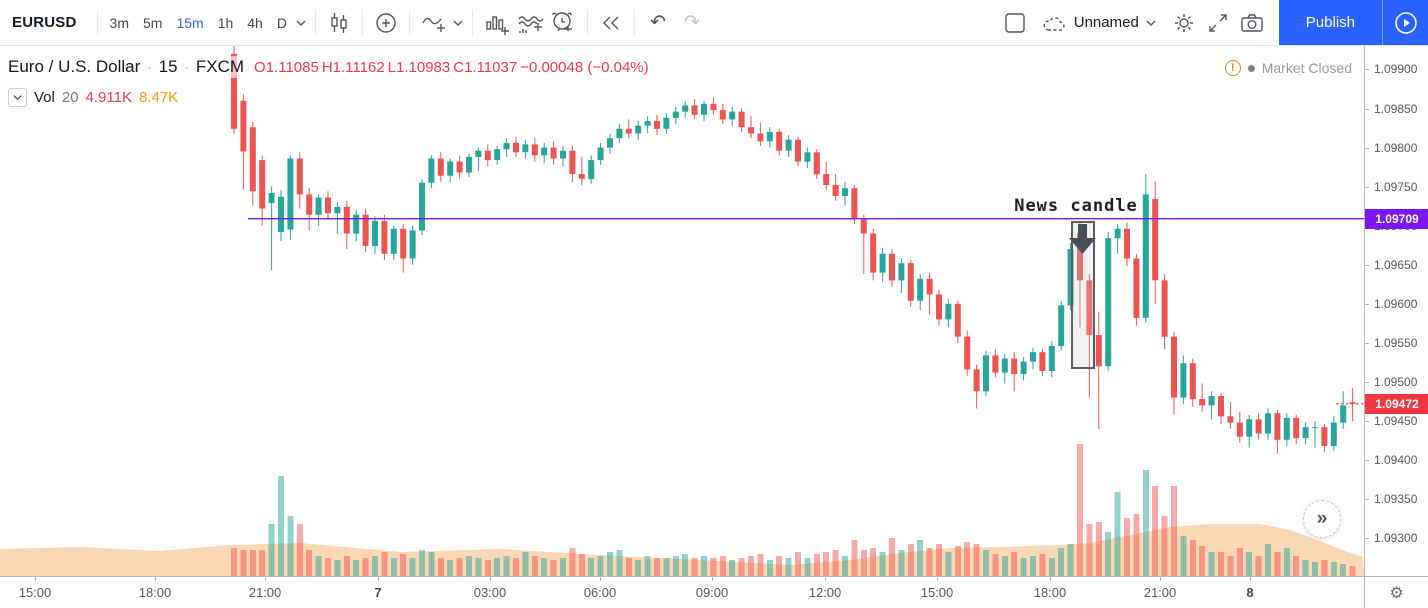 This screenshot has height=608, width=1428. Describe the element at coordinates (1151, 23) in the screenshot. I see `chevron-down-icon` at that location.